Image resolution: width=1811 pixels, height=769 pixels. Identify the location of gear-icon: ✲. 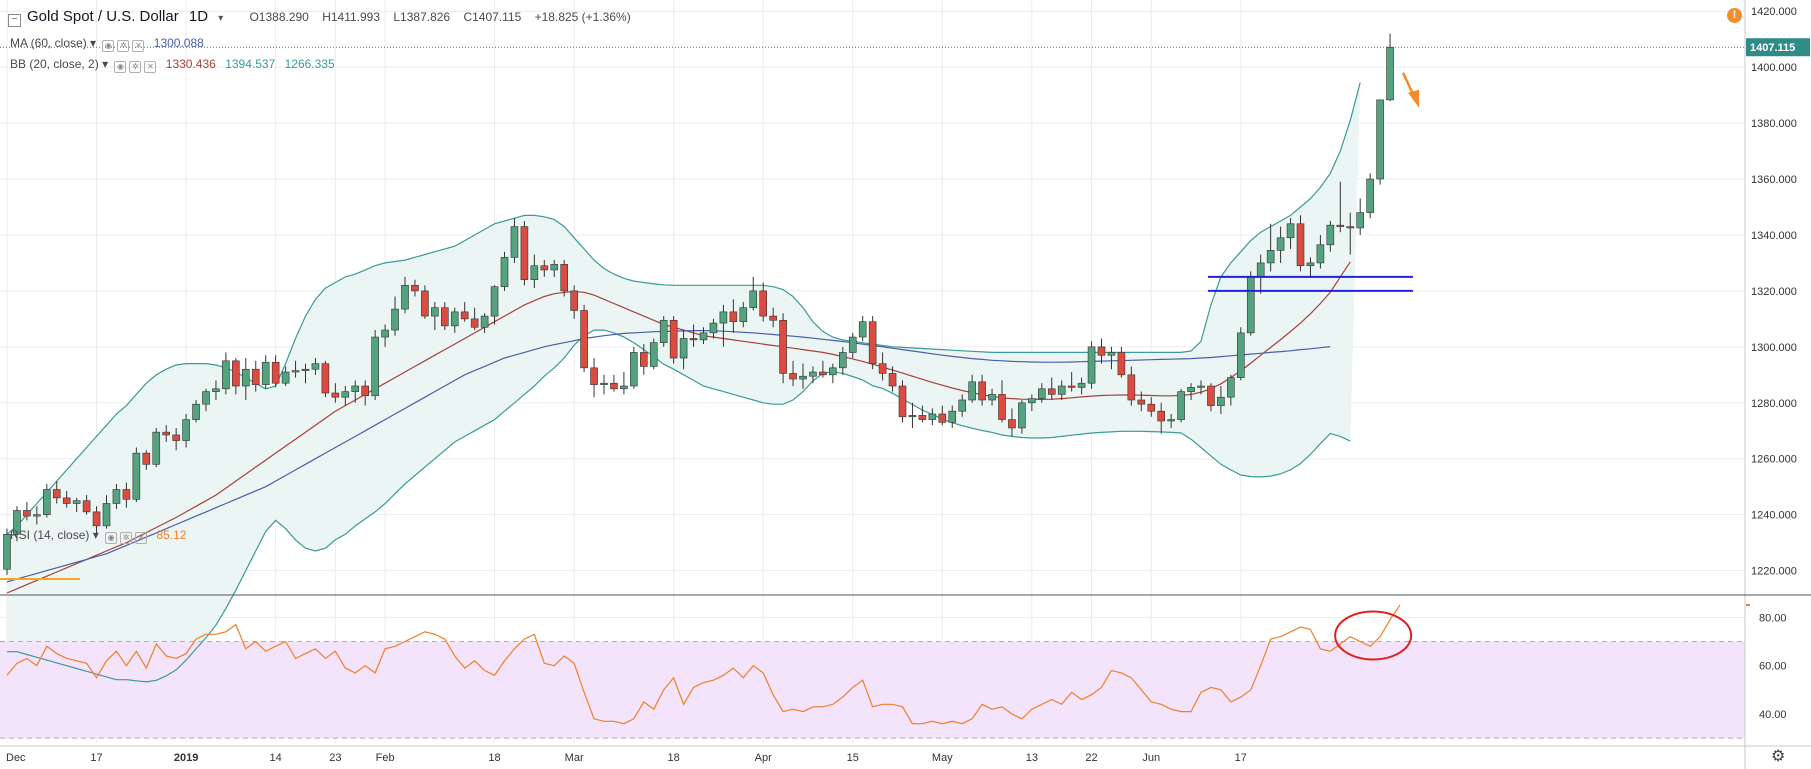
(126, 538).